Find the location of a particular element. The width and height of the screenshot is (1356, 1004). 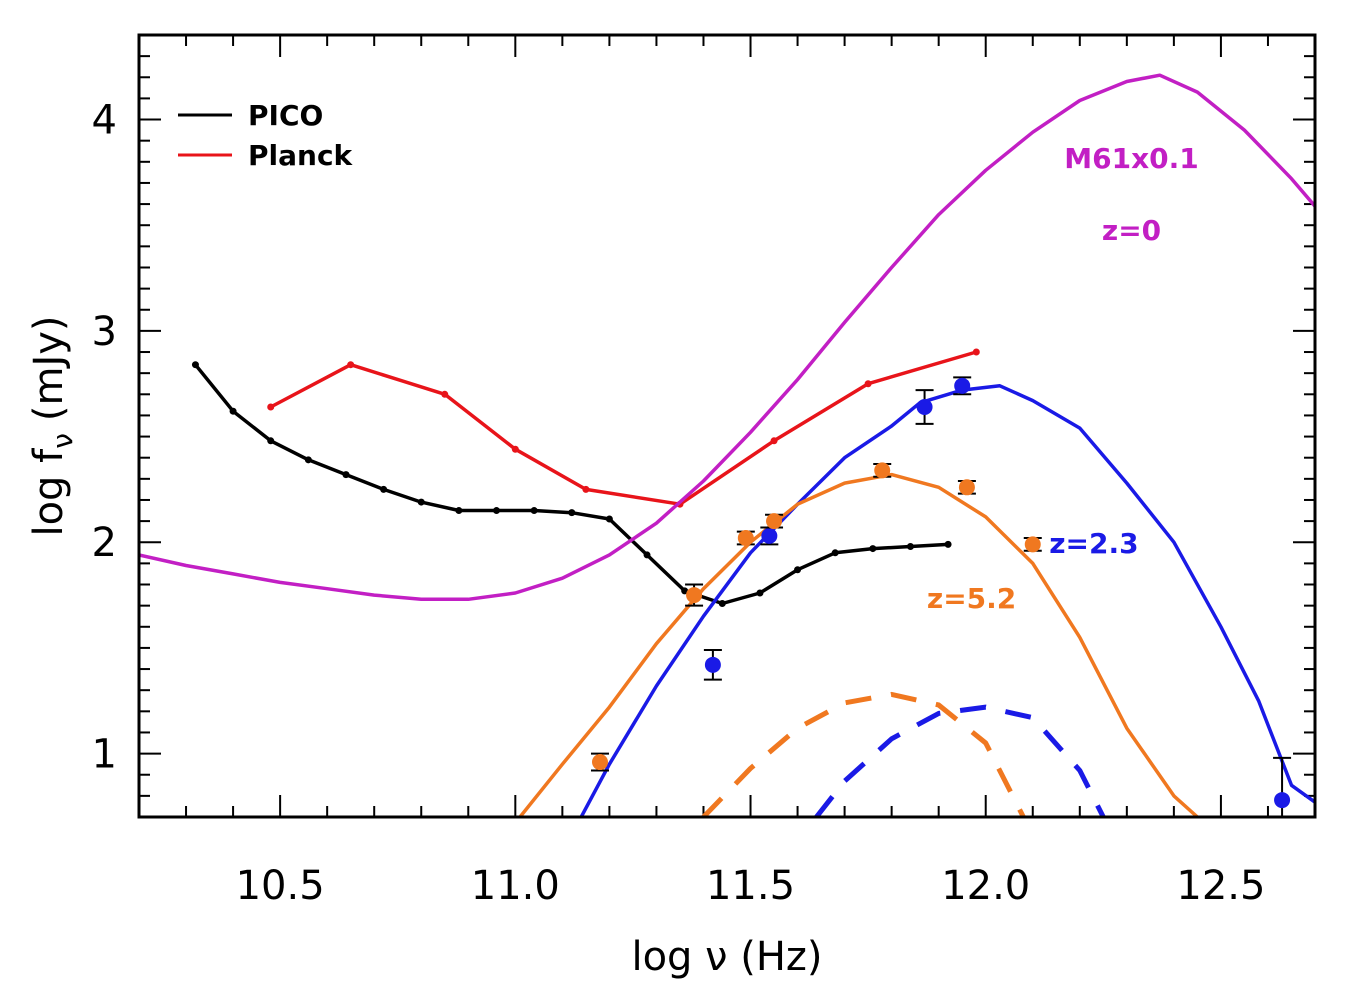

x-tick-label: 11.0 is located at coordinates (515, 886).